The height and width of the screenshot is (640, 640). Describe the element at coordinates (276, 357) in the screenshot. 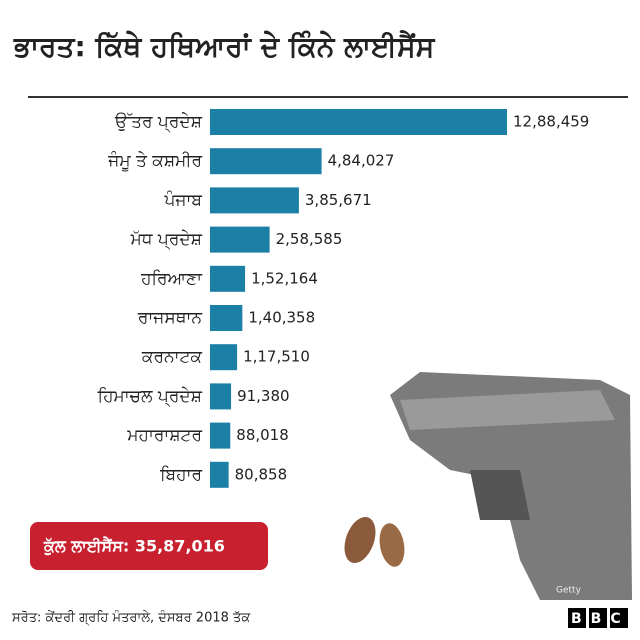

I see `value-label: 1,17,510` at that location.